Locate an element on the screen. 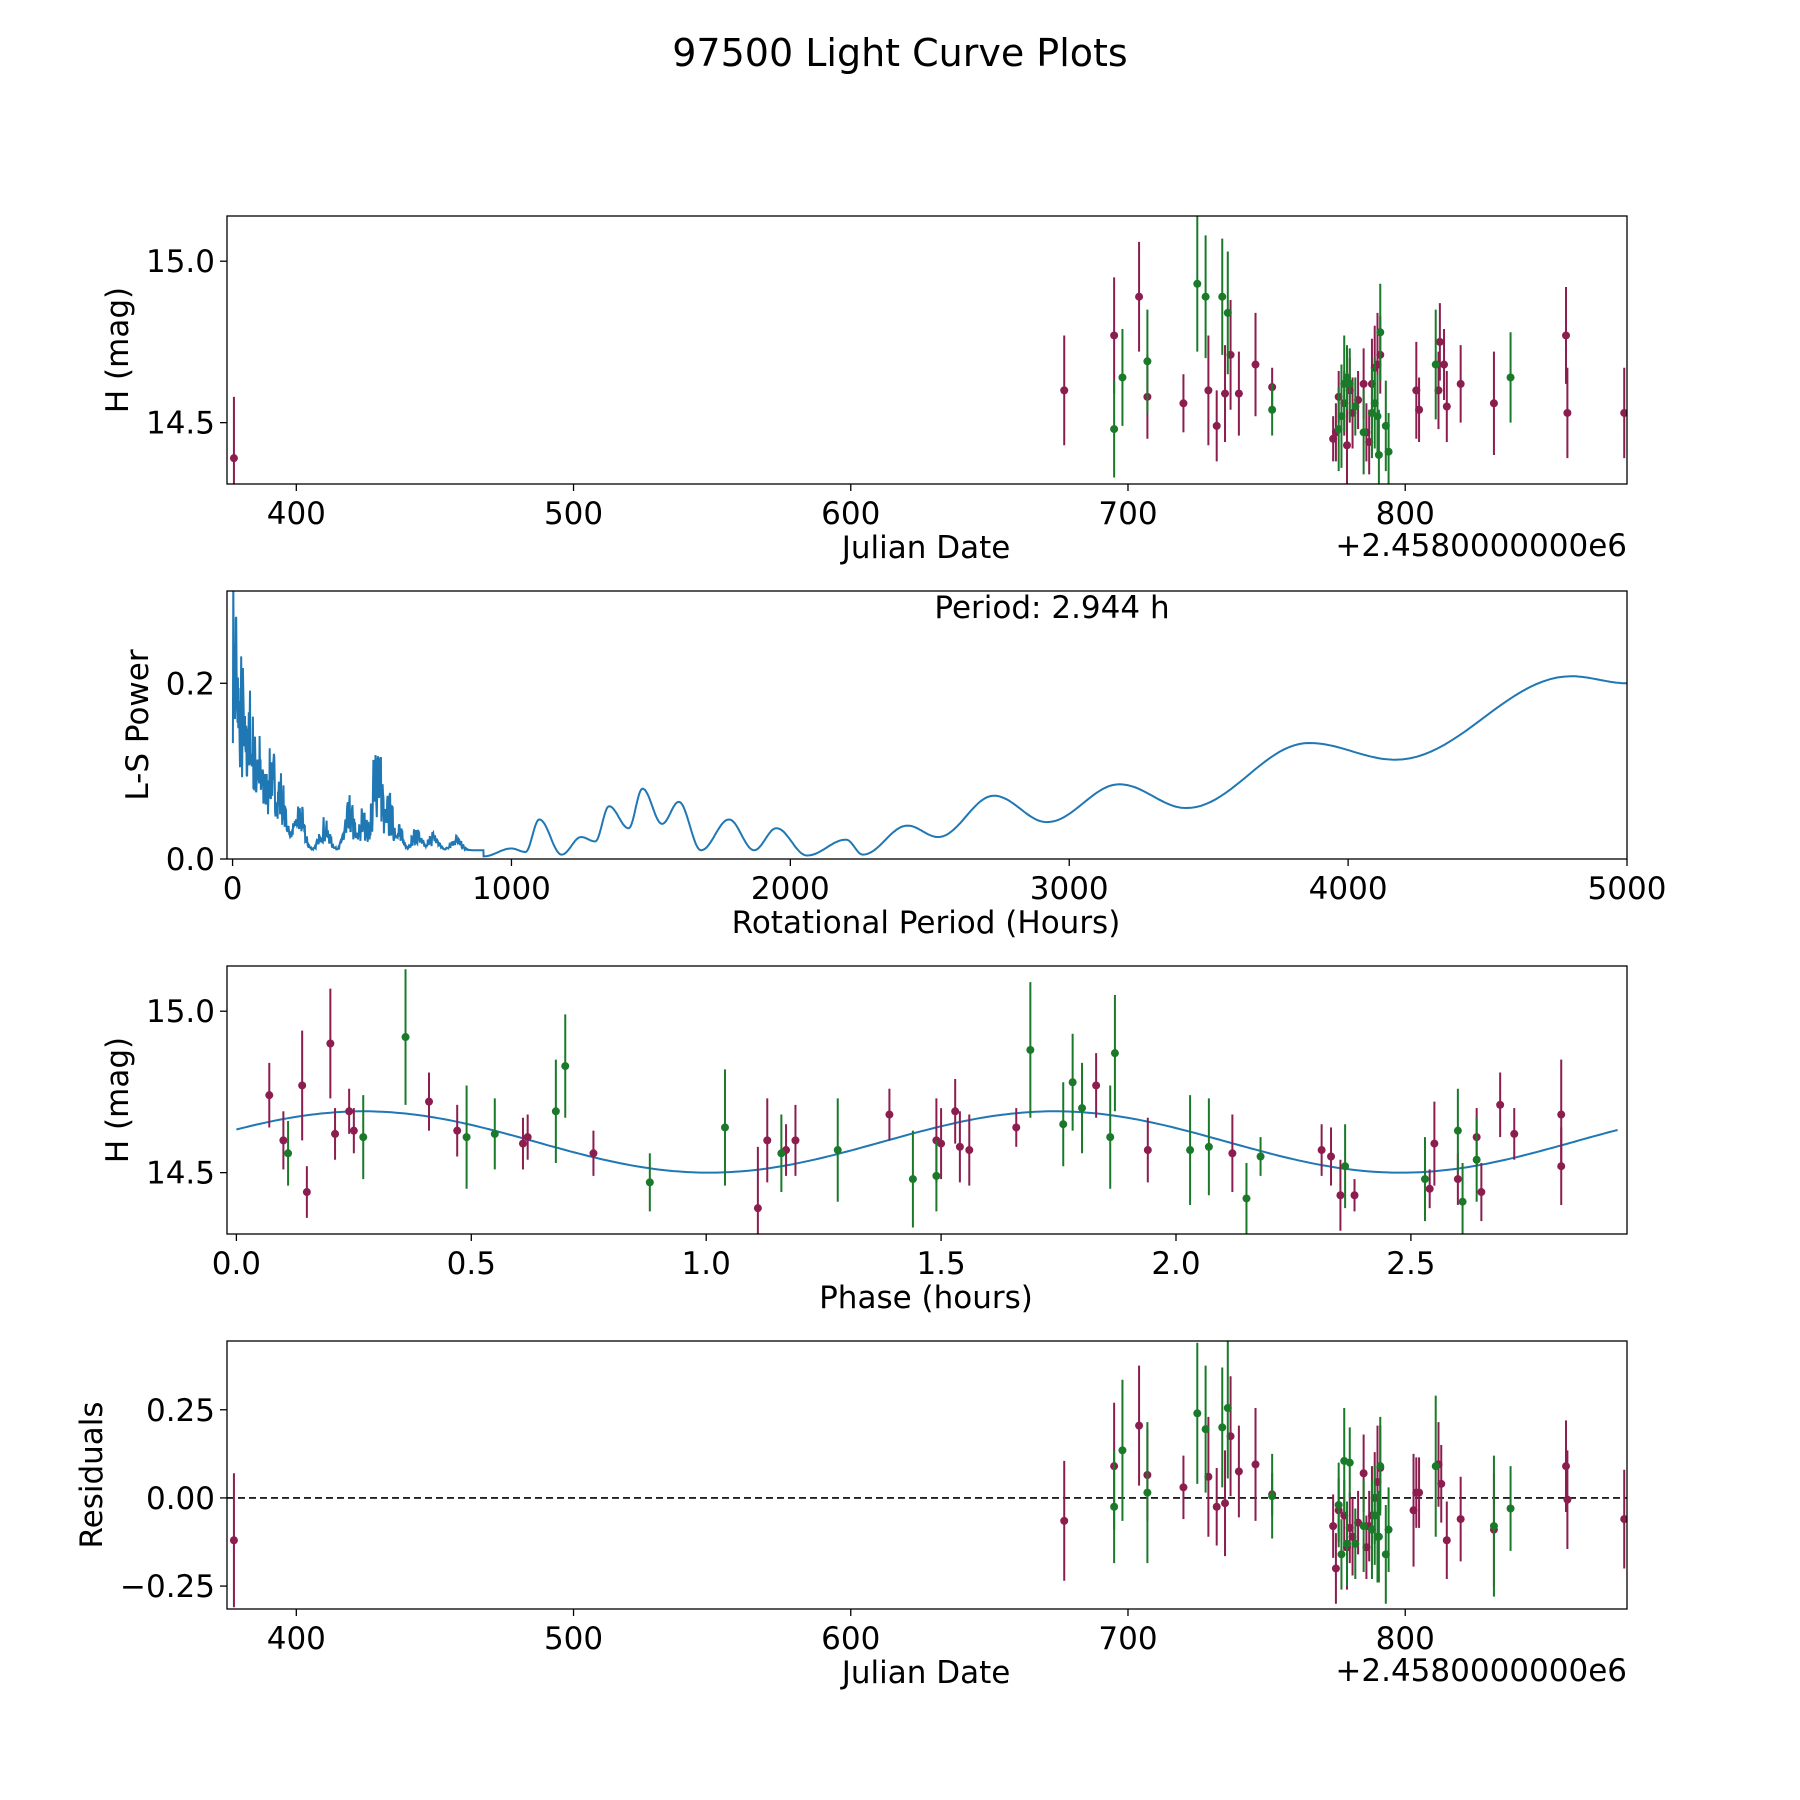 The width and height of the screenshot is (1800, 1800). y-tick-label: 0.2 is located at coordinates (190, 684).